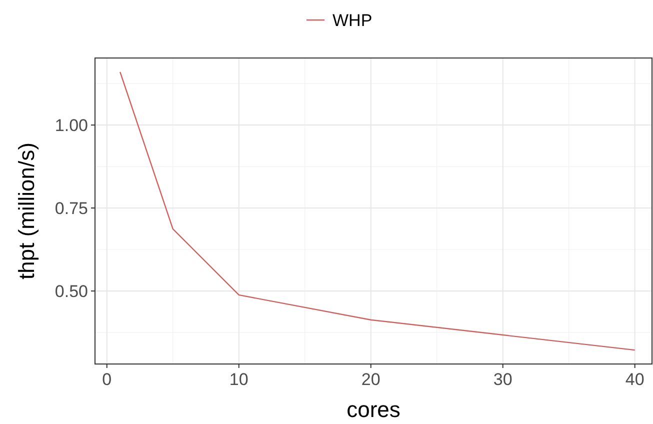 The width and height of the screenshot is (653, 424). What do you see at coordinates (373, 409) in the screenshot?
I see `x-axis-title: cores` at bounding box center [373, 409].